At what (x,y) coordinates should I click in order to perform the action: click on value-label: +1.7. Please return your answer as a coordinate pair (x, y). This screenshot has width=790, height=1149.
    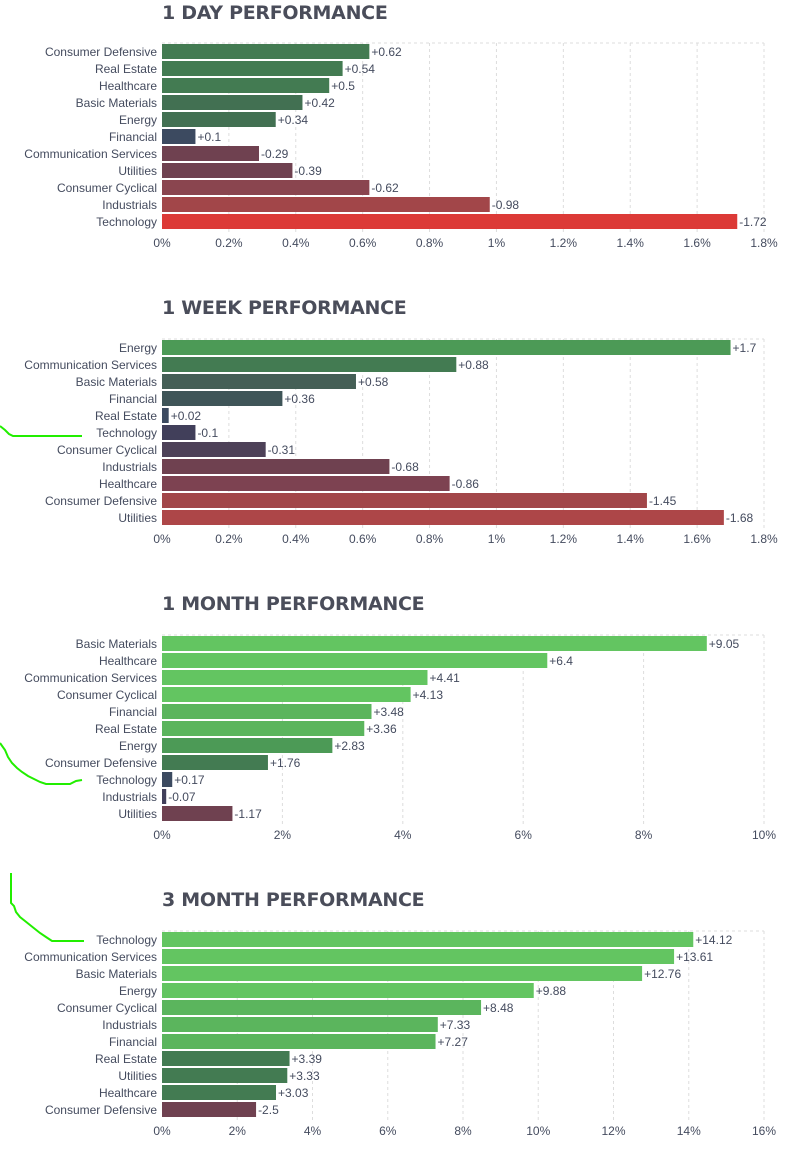
    Looking at the image, I should click on (745, 348).